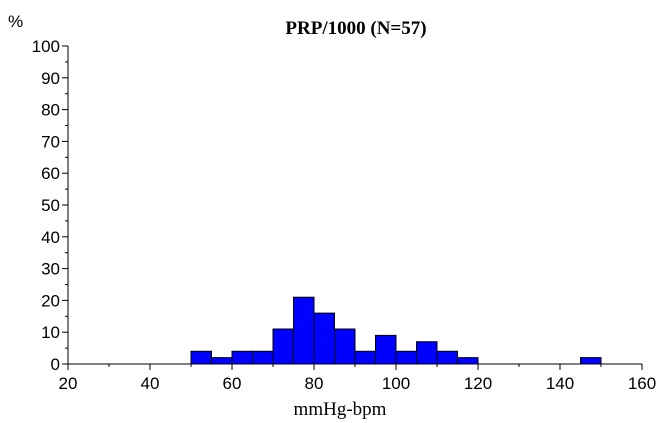 This screenshot has height=423, width=672. What do you see at coordinates (50, 237) in the screenshot?
I see `y-tick-label-40: 40` at bounding box center [50, 237].